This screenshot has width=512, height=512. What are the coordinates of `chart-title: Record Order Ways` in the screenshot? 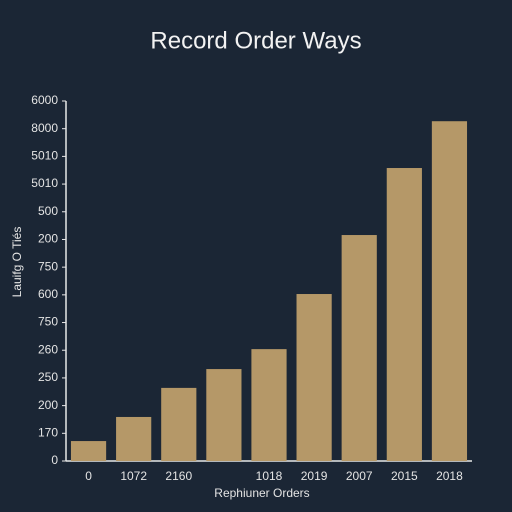 It's located at (255, 40).